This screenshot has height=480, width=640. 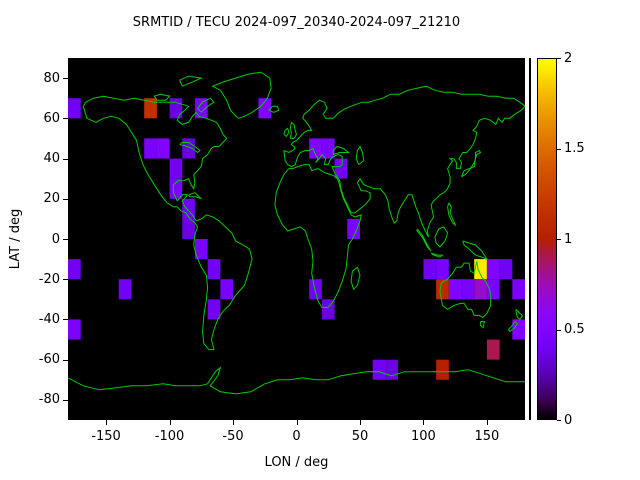 What do you see at coordinates (49, 360) in the screenshot?
I see `y-tick-label: -60` at bounding box center [49, 360].